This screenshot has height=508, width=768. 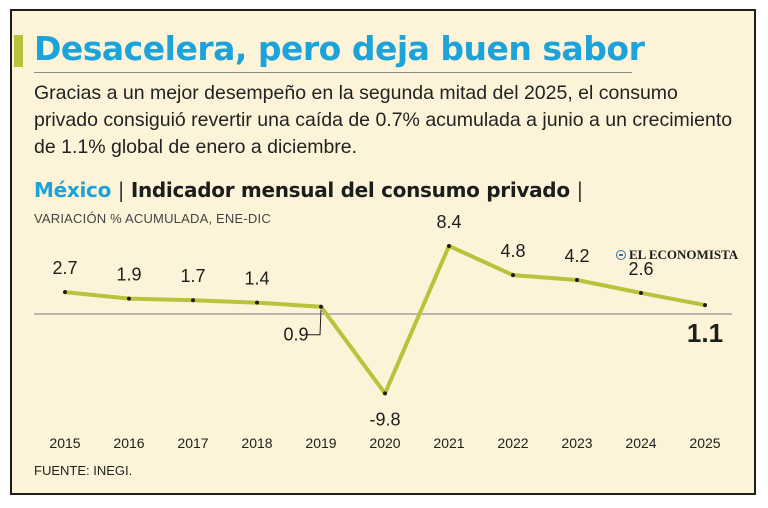 I want to click on brand-logo: EL ECONOMISTA, so click(x=677, y=255).